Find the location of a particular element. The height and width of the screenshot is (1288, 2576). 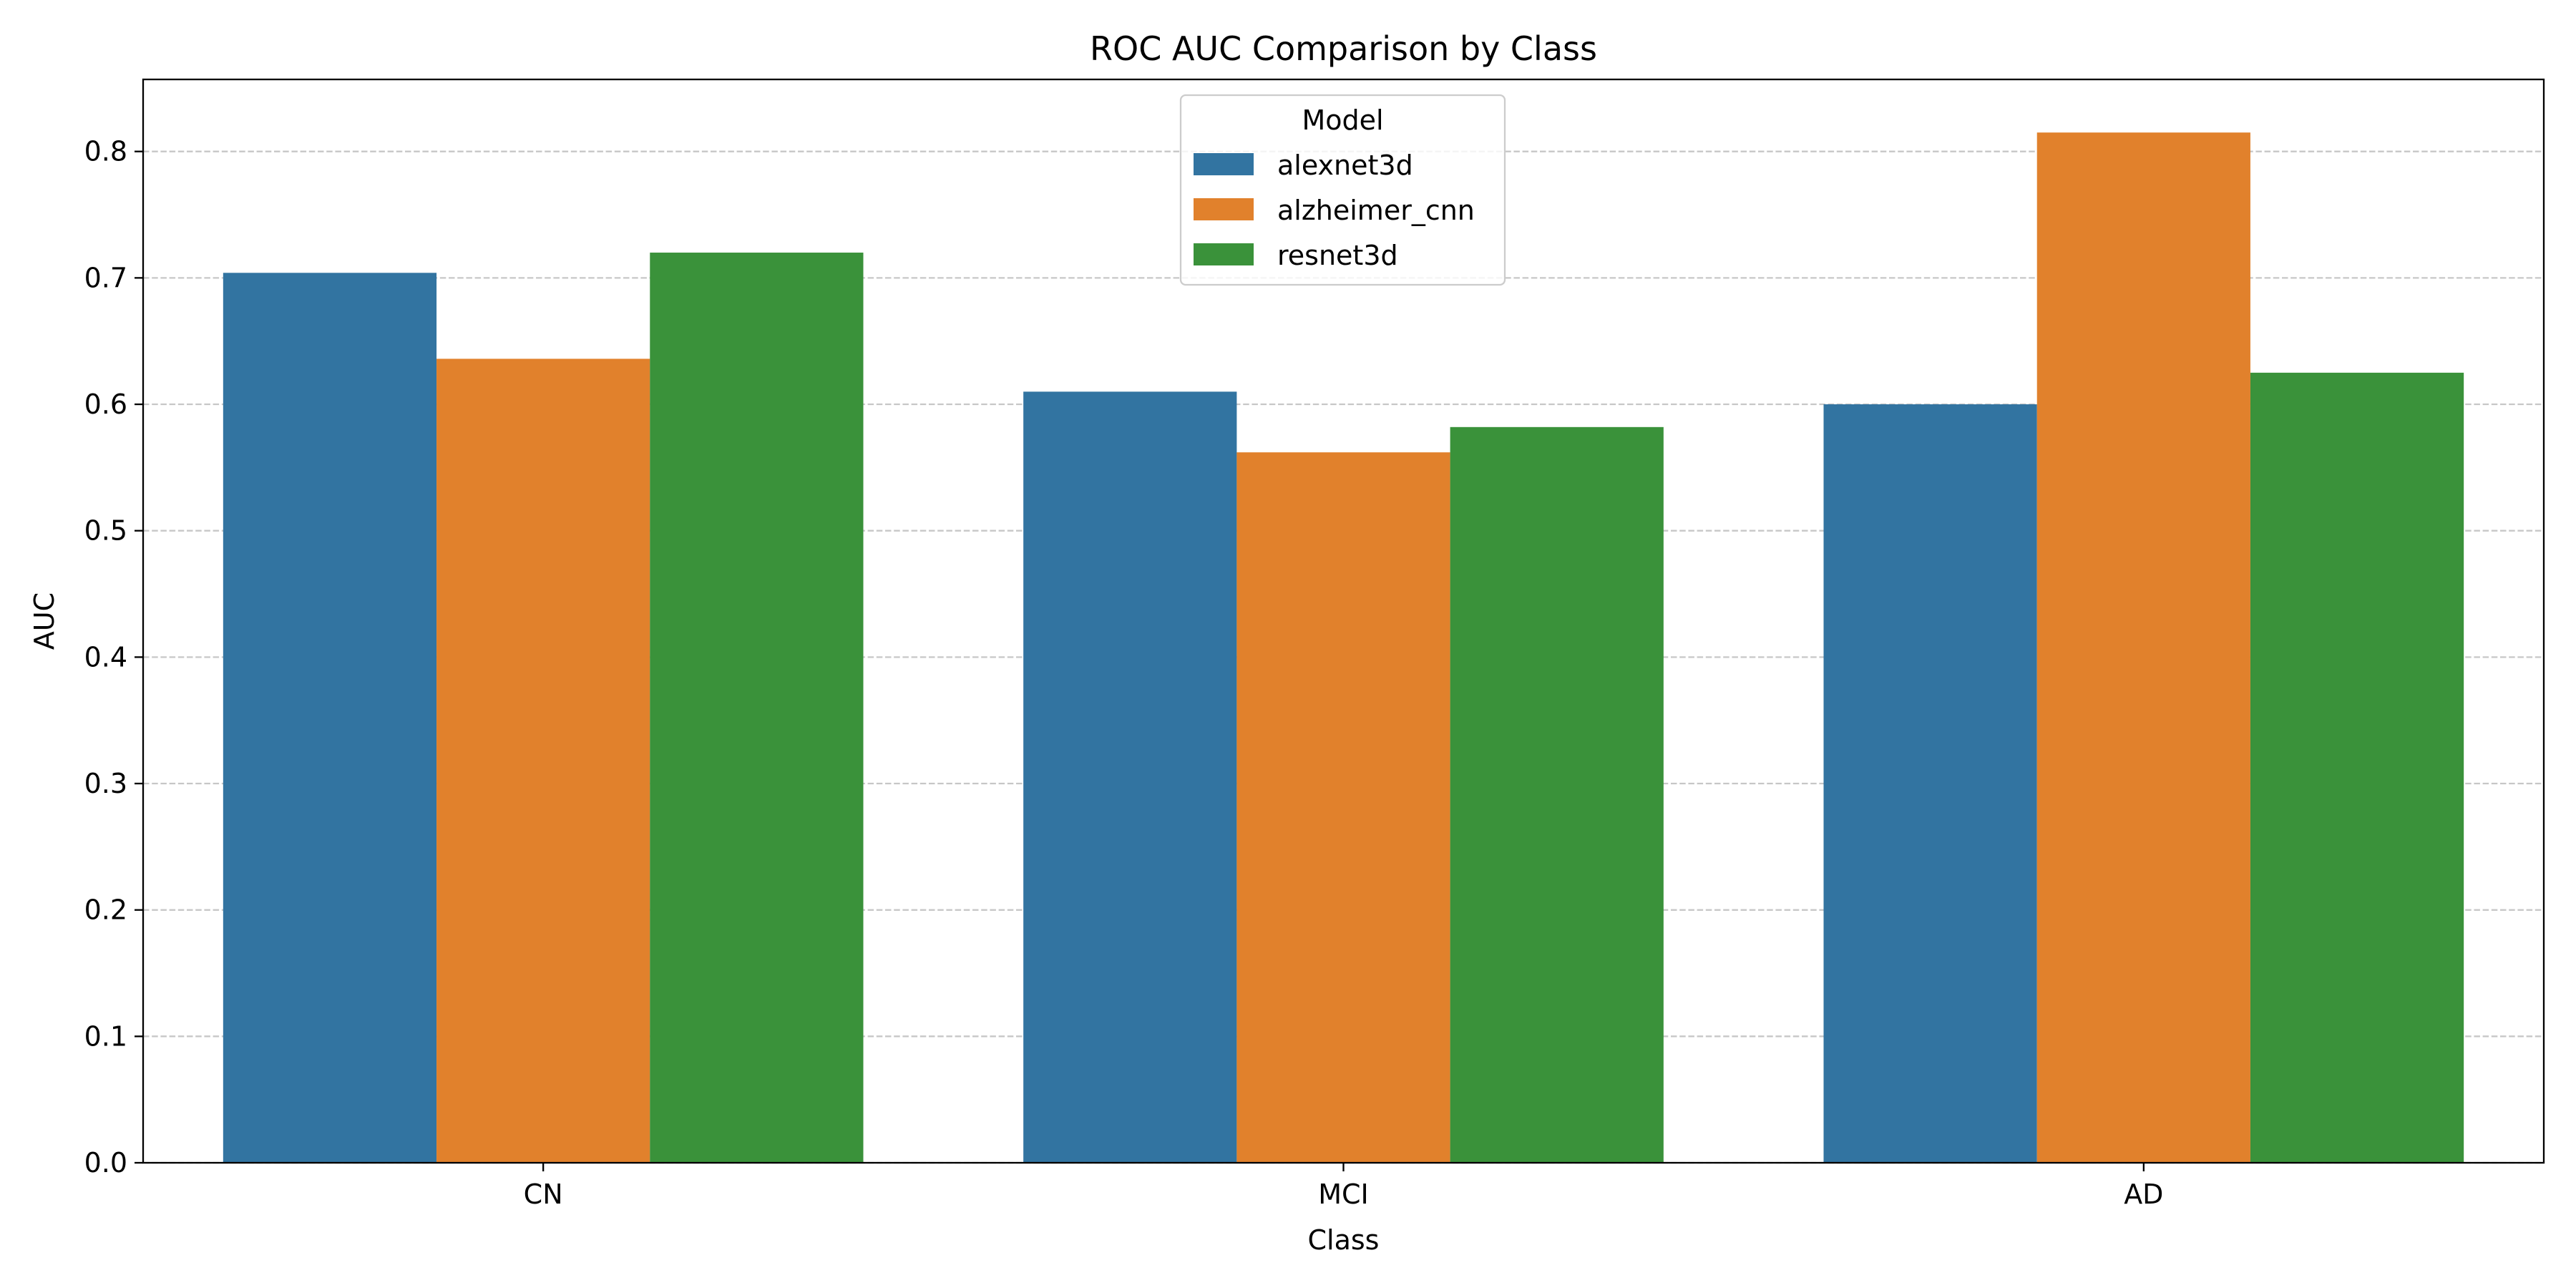

legend-frame is located at coordinates (1342, 190).